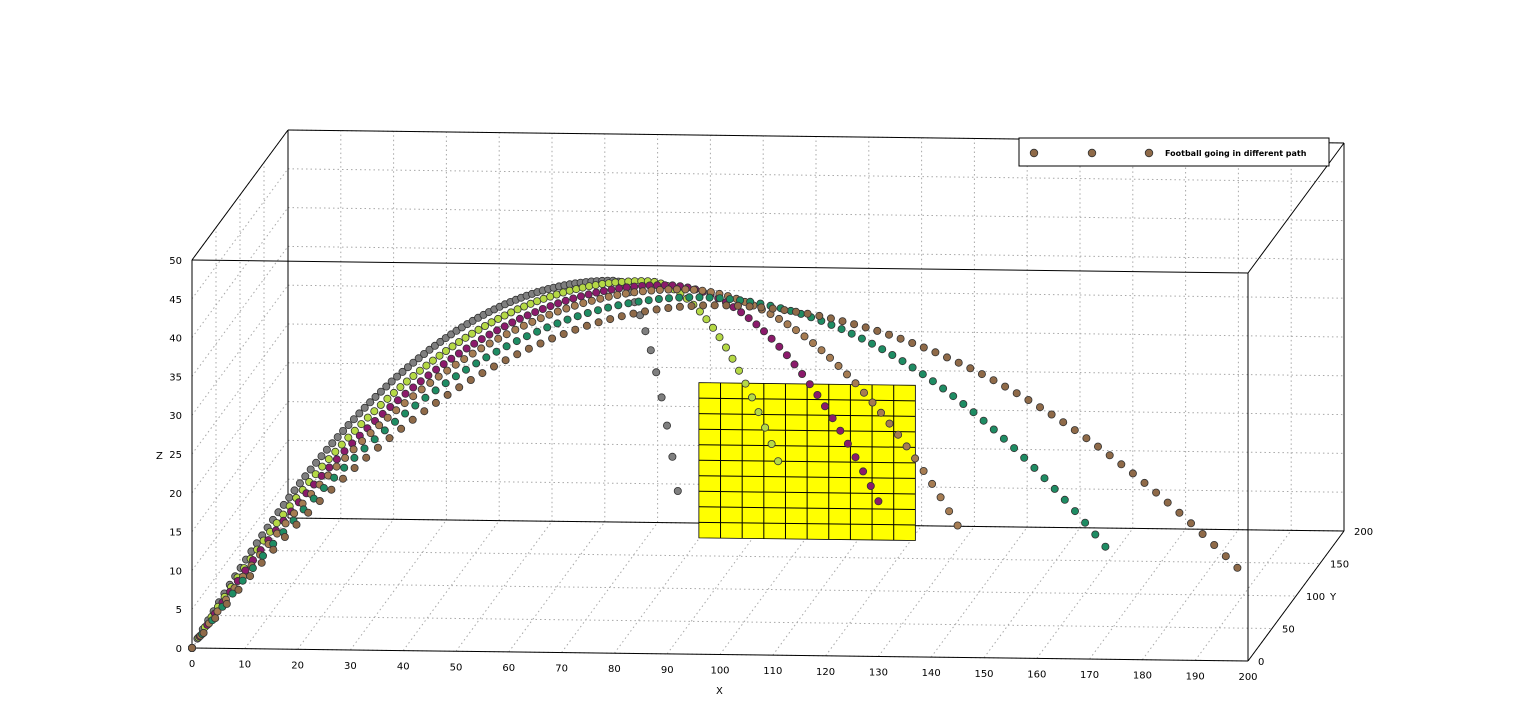 Image resolution: width=1536 pixels, height=705 pixels. I want to click on legend-box, so click(1174, 152).